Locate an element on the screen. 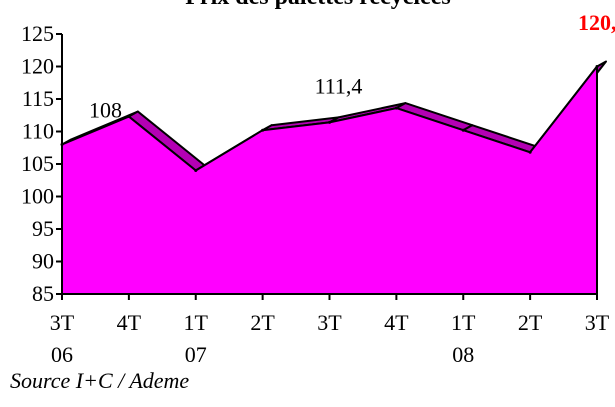  x-tick-year: 06 is located at coordinates (62, 354).